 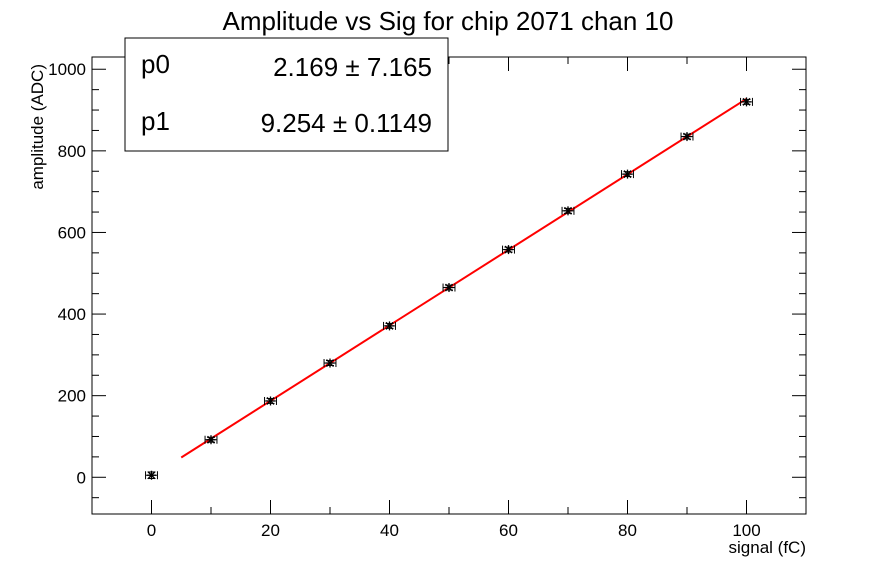 What do you see at coordinates (67, 69) in the screenshot?
I see `y-tick-label: 1000` at bounding box center [67, 69].